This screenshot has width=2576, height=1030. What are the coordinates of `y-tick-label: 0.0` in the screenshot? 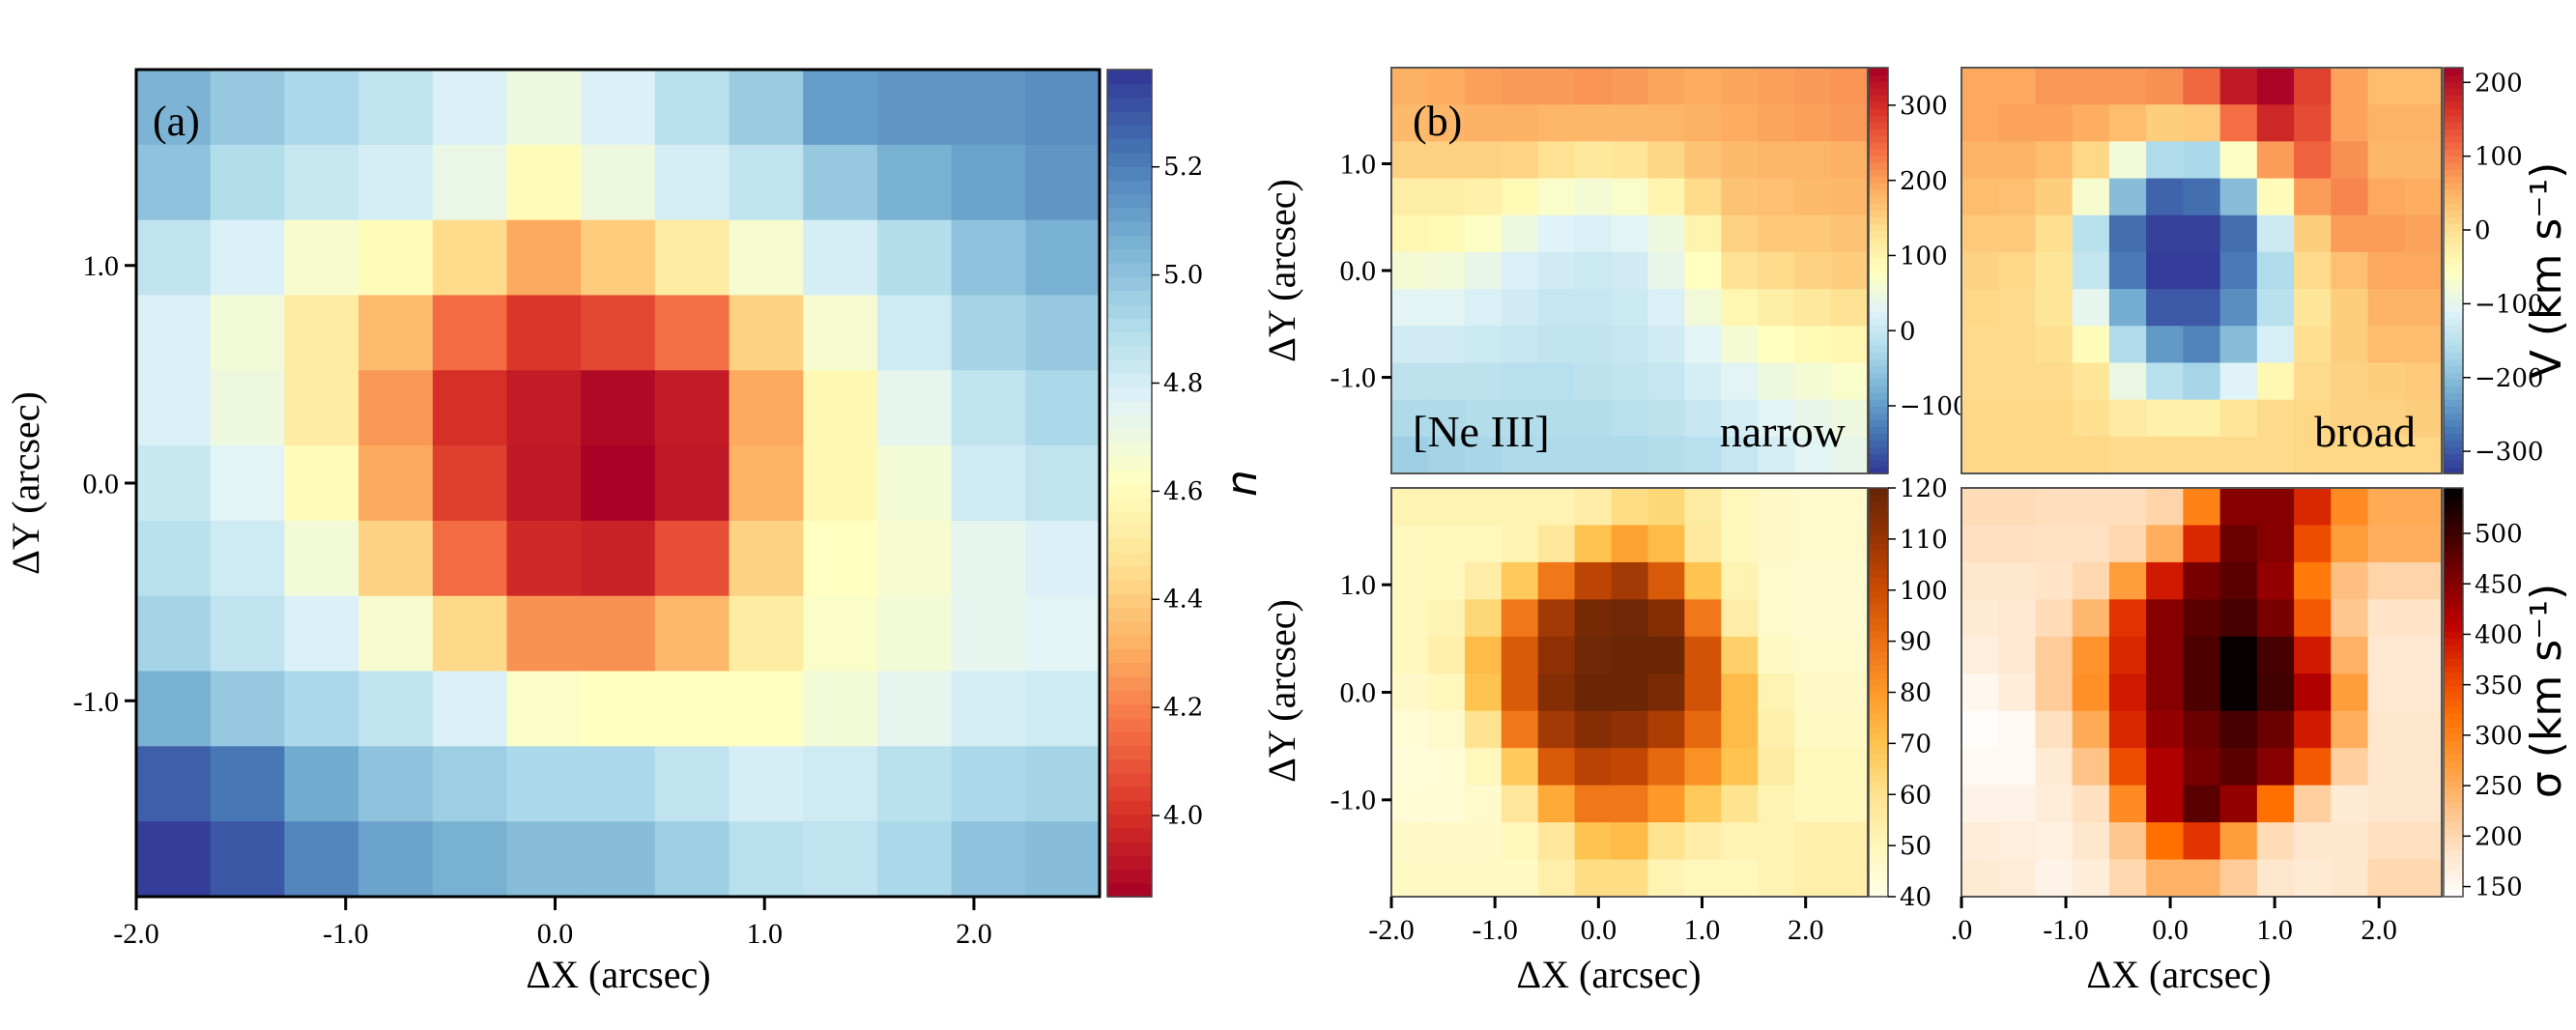 It's located at (102, 485).